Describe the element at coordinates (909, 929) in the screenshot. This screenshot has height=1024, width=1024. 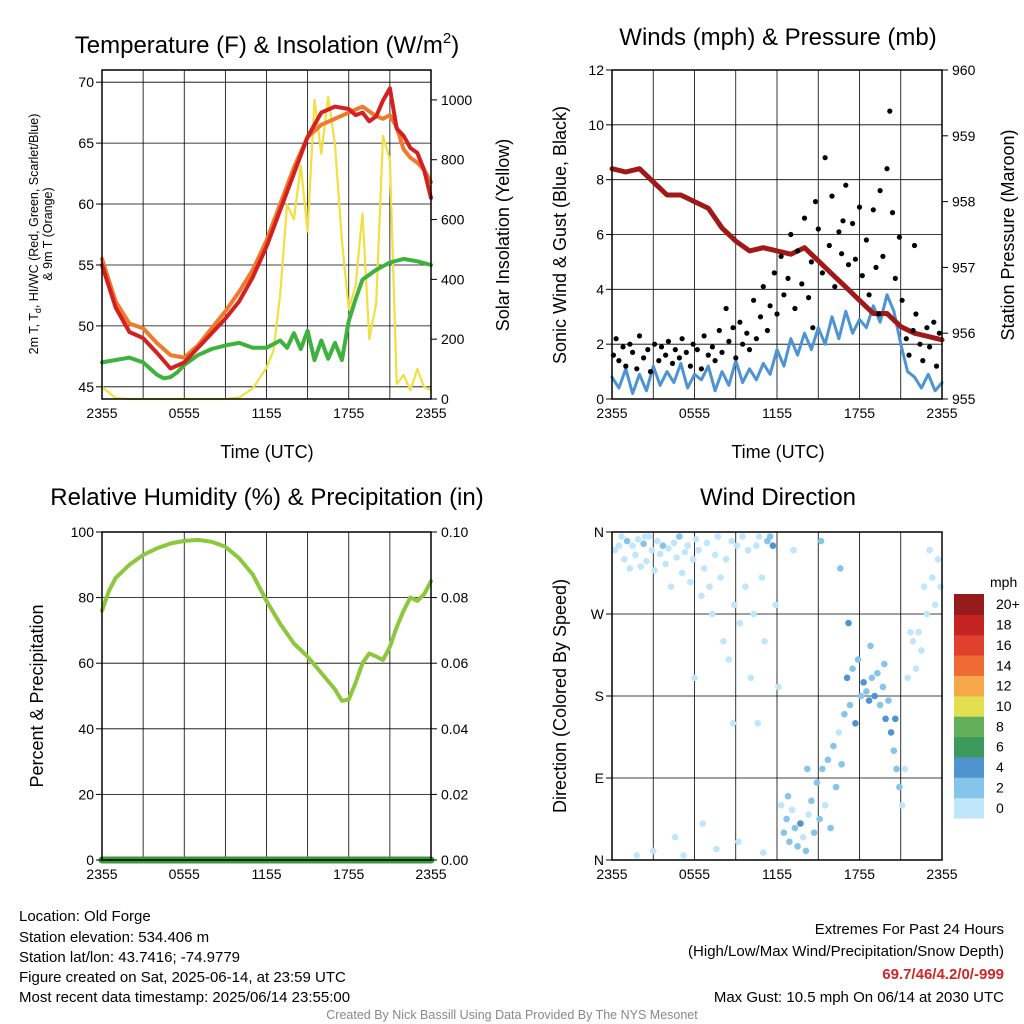
I see `extremes-heading: Extremes For Past 24 Hours` at that location.